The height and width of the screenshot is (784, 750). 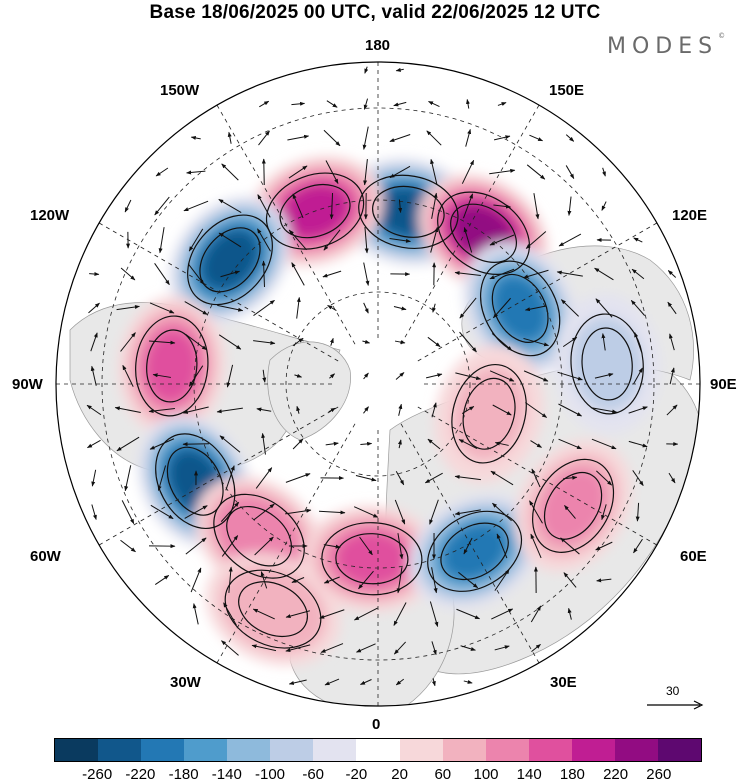 I want to click on lon-label-90e: 90E, so click(x=723, y=384).